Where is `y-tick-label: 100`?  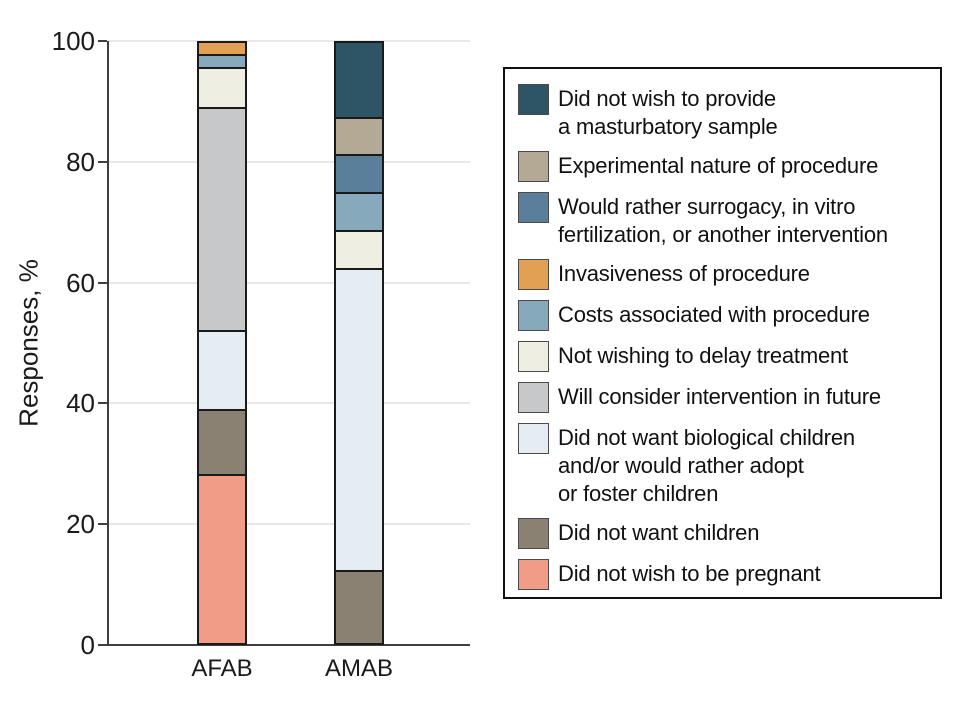
y-tick-label: 100 is located at coordinates (73, 41).